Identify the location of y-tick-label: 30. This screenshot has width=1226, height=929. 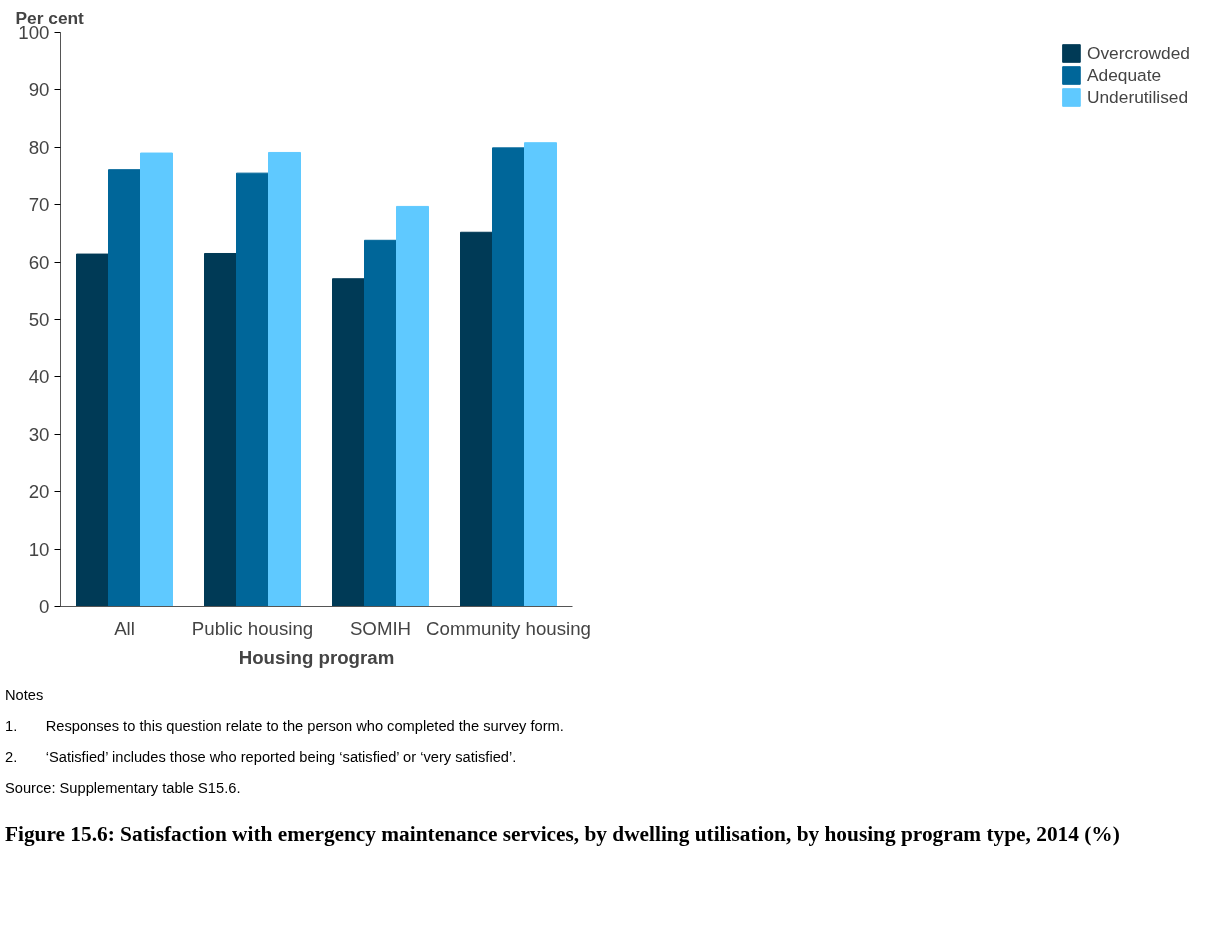
(39, 434).